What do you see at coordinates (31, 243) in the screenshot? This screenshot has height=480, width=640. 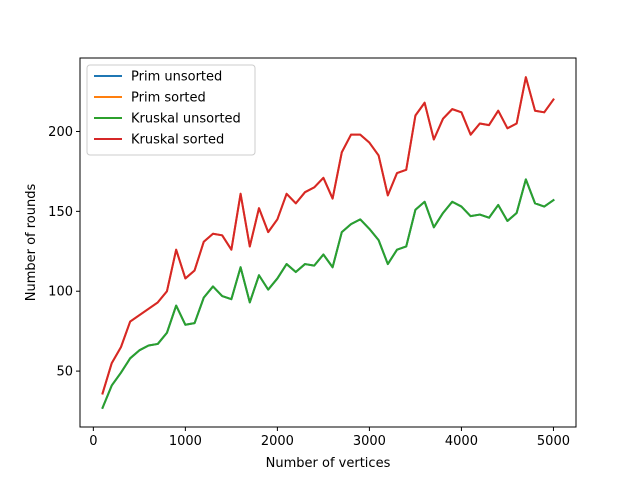 I see `y-axis-label: Number of rounds` at bounding box center [31, 243].